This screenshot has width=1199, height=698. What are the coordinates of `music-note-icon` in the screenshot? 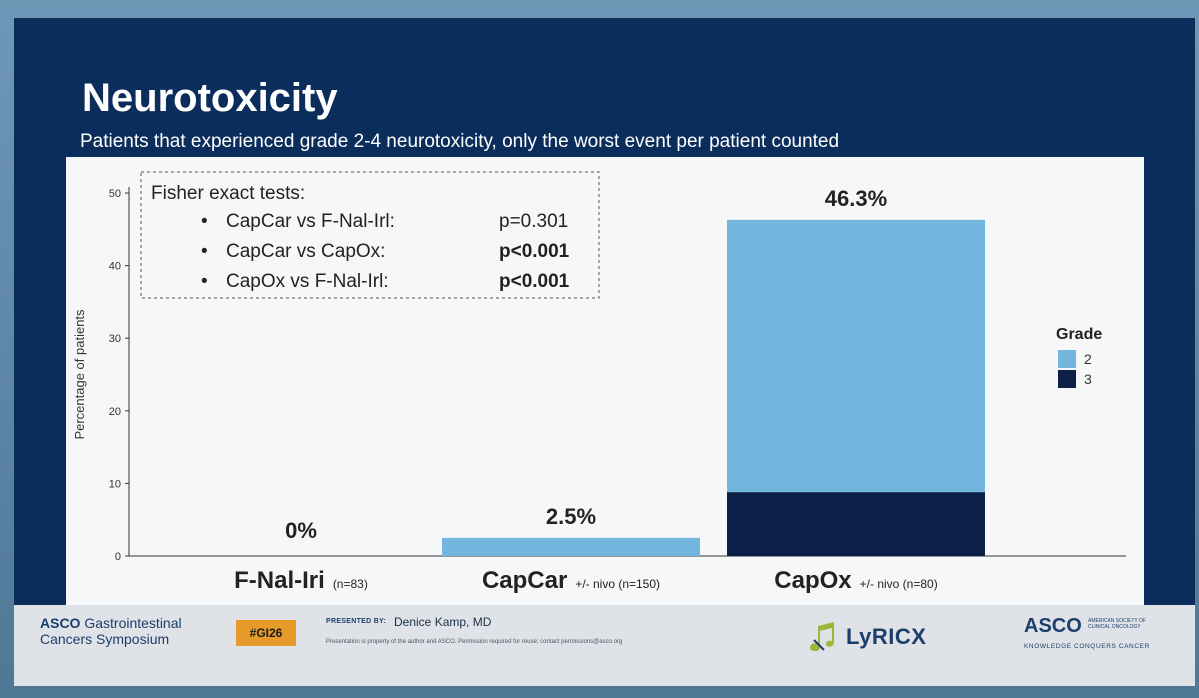 It's located at (822, 636).